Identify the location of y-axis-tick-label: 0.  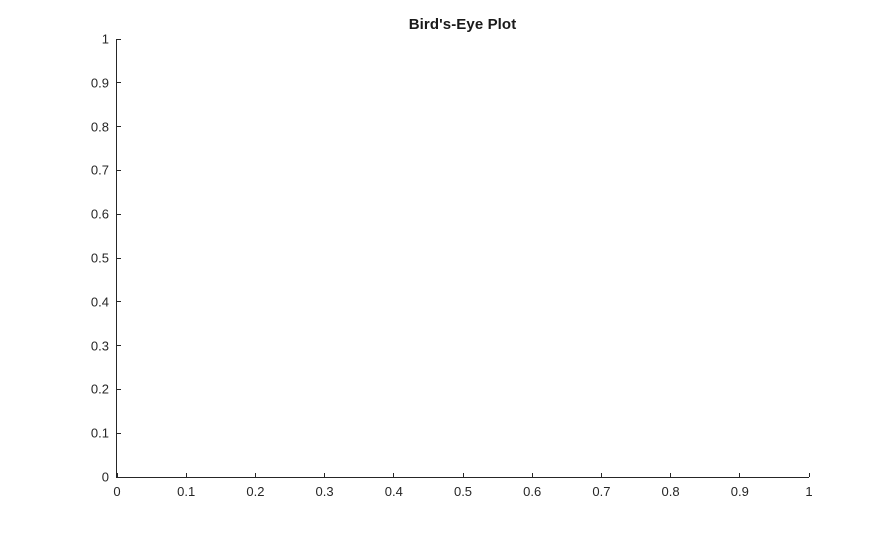
(105, 477).